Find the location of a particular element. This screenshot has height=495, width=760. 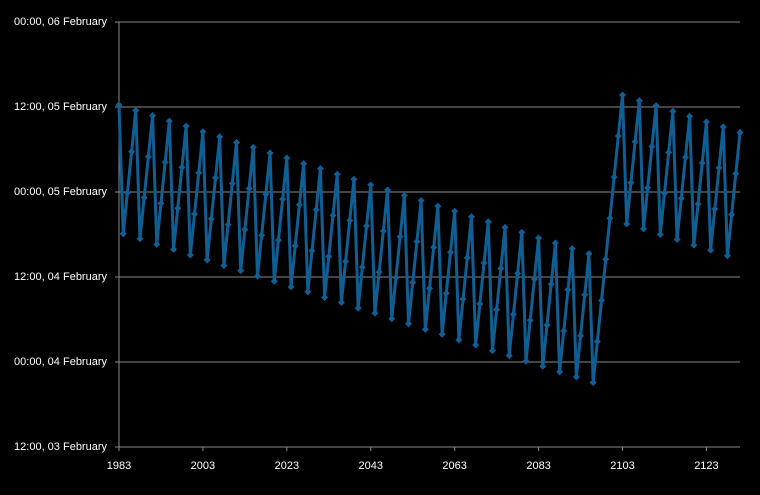

y-tick-label: 00:00, 05 February is located at coordinates (60, 192).